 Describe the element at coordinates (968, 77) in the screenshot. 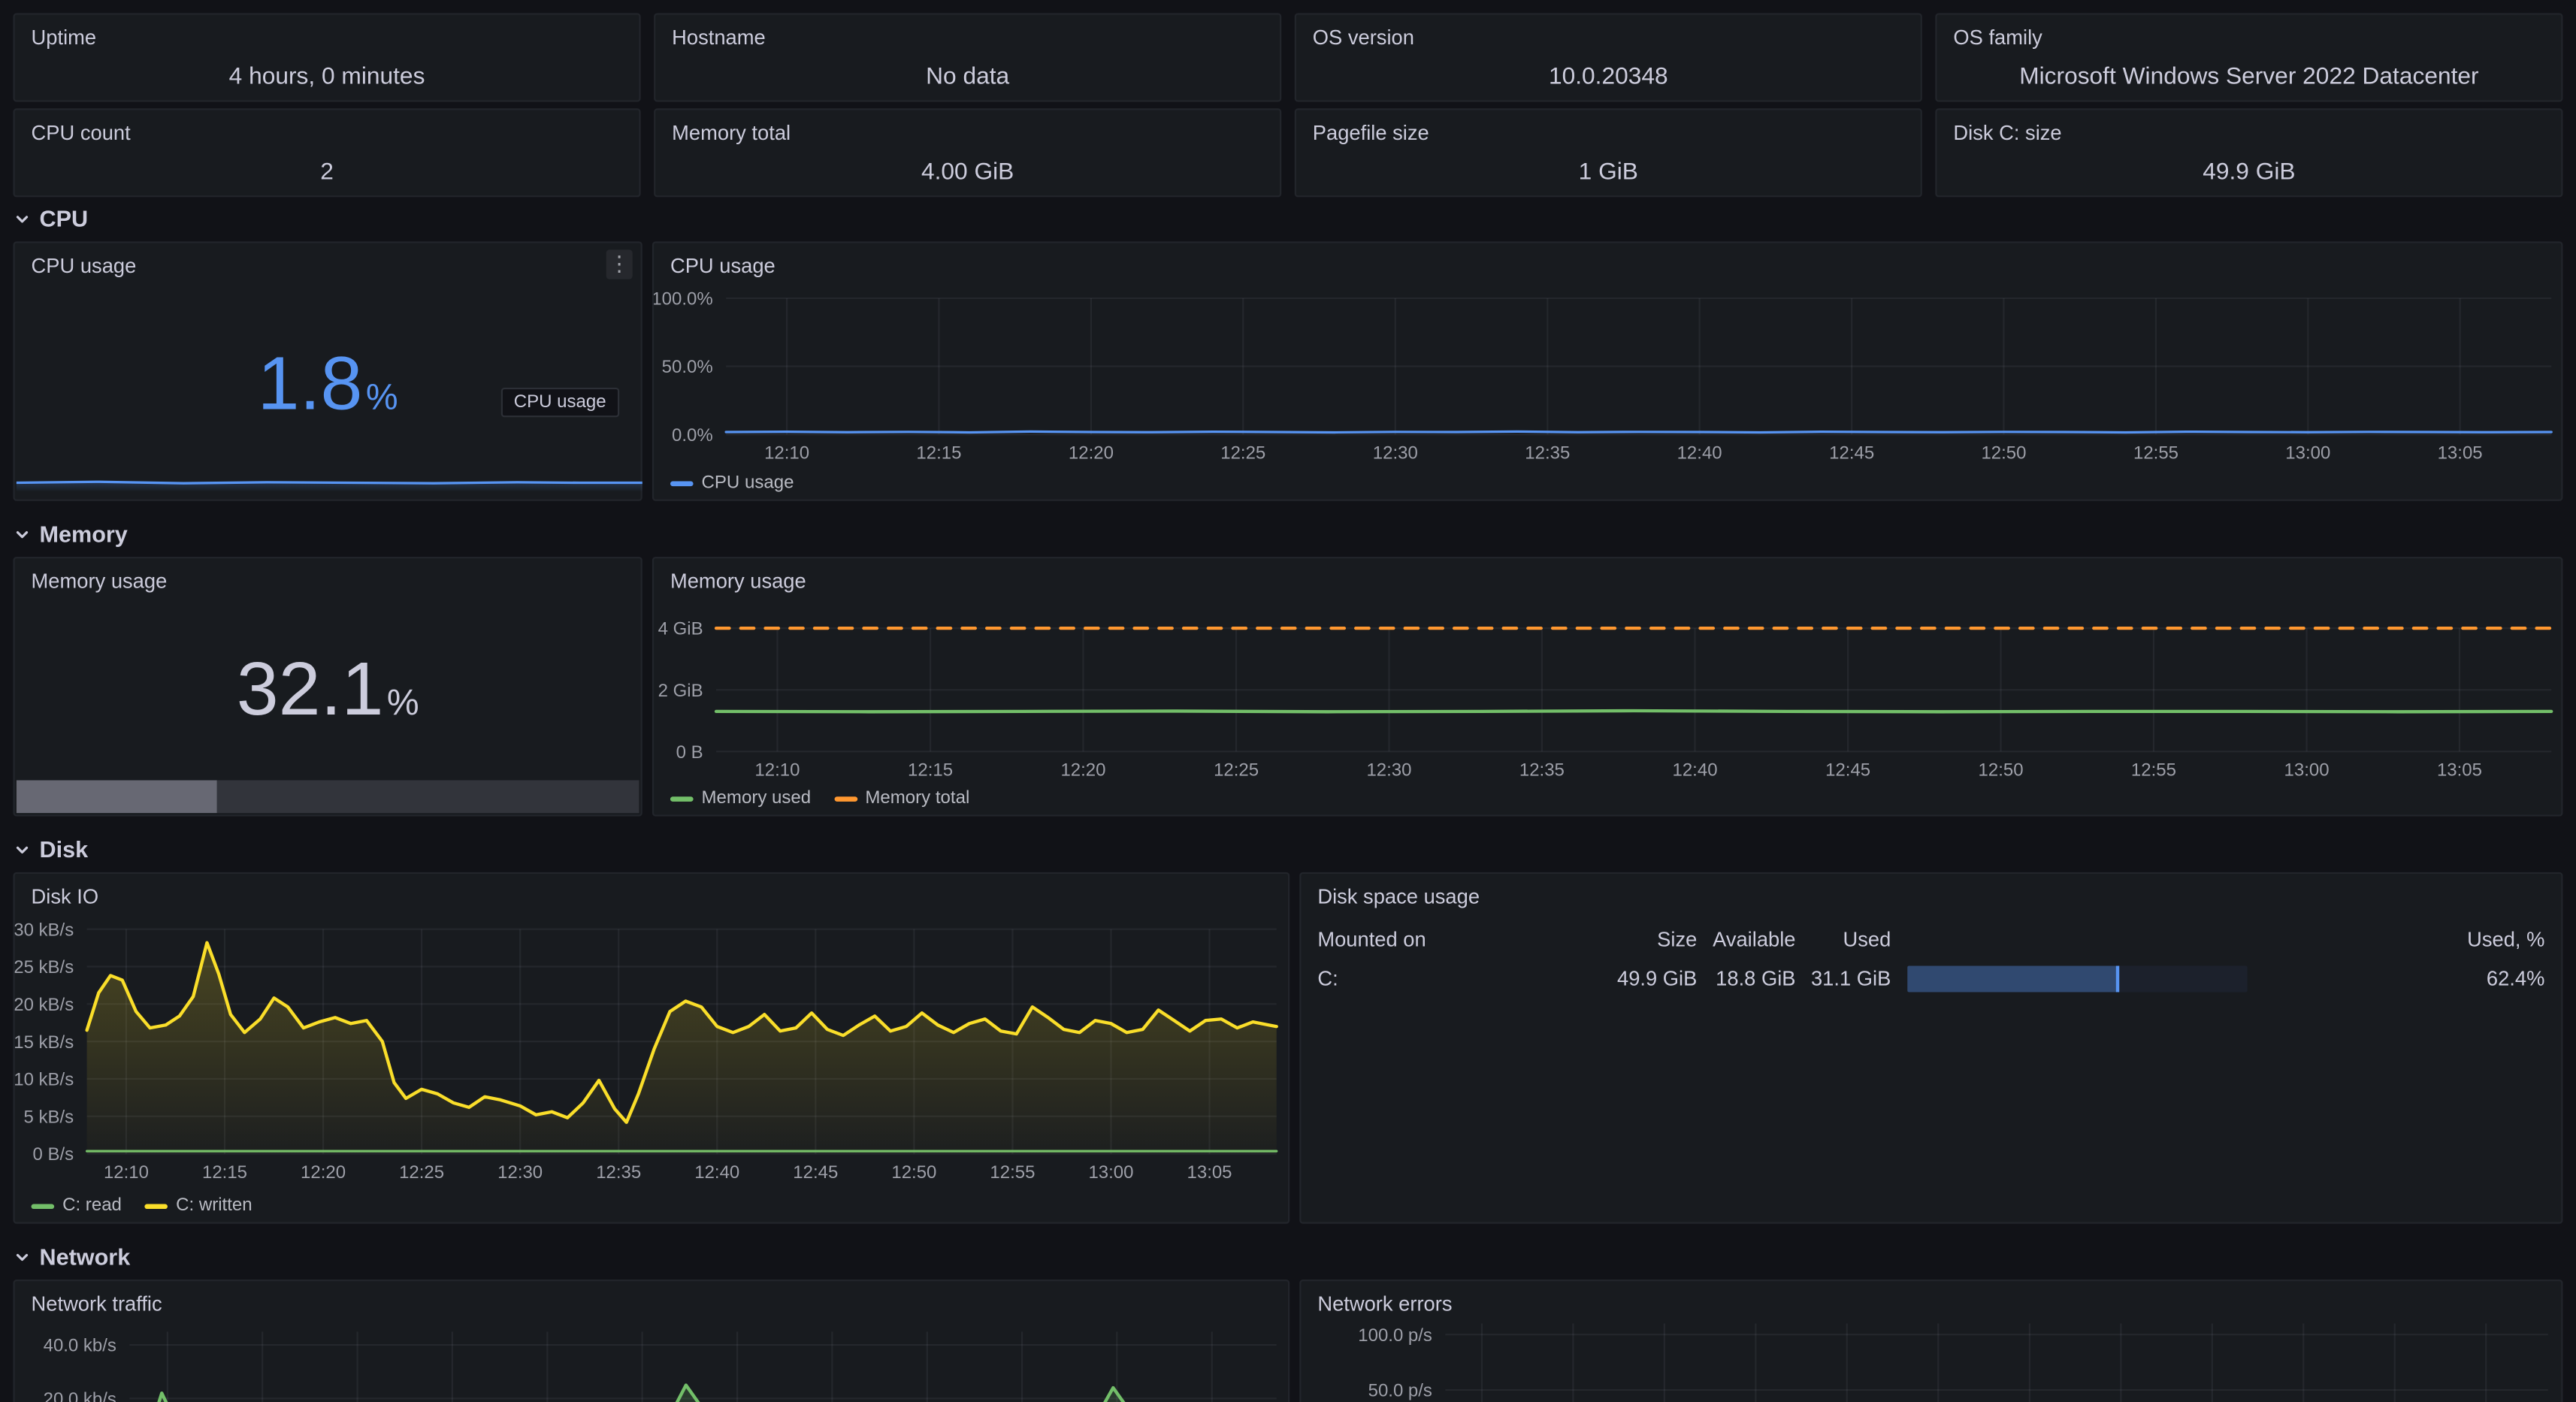

I see `stat-value: No data` at that location.